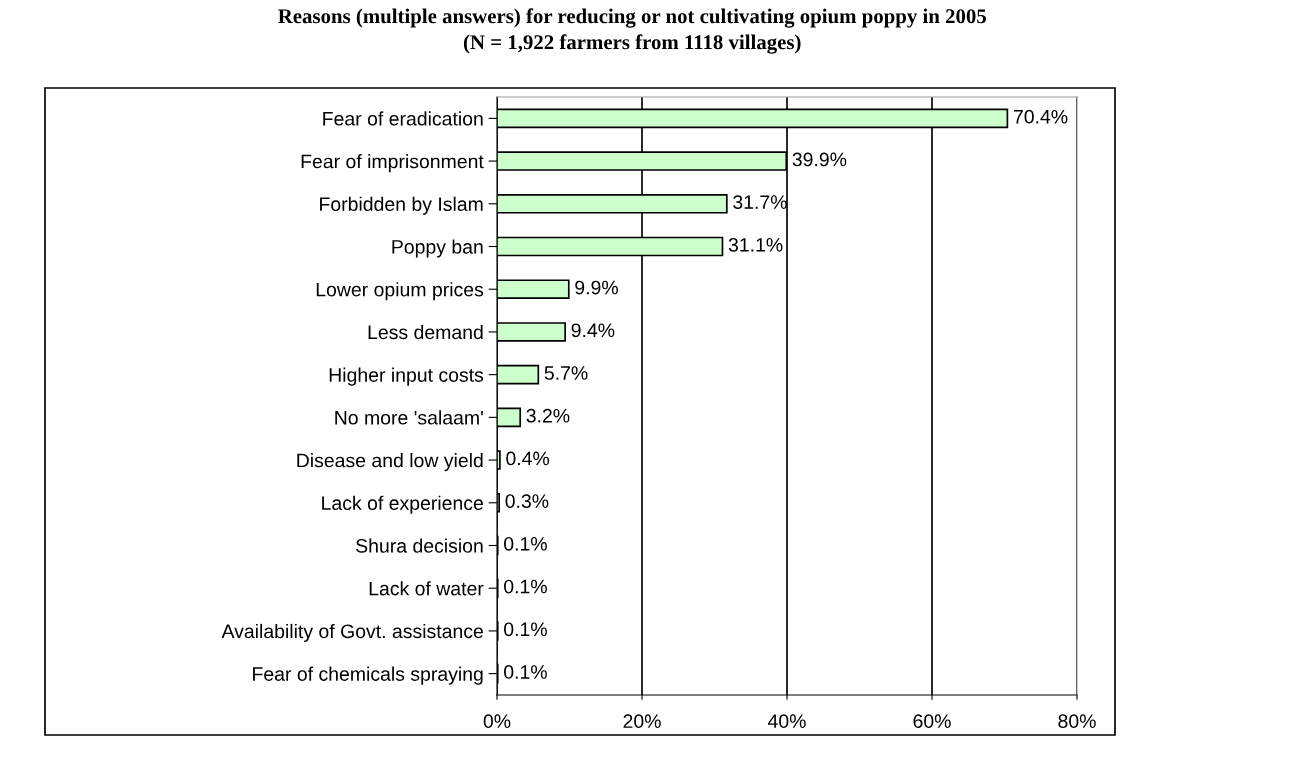  I want to click on data-label: 31.1%, so click(755, 244).